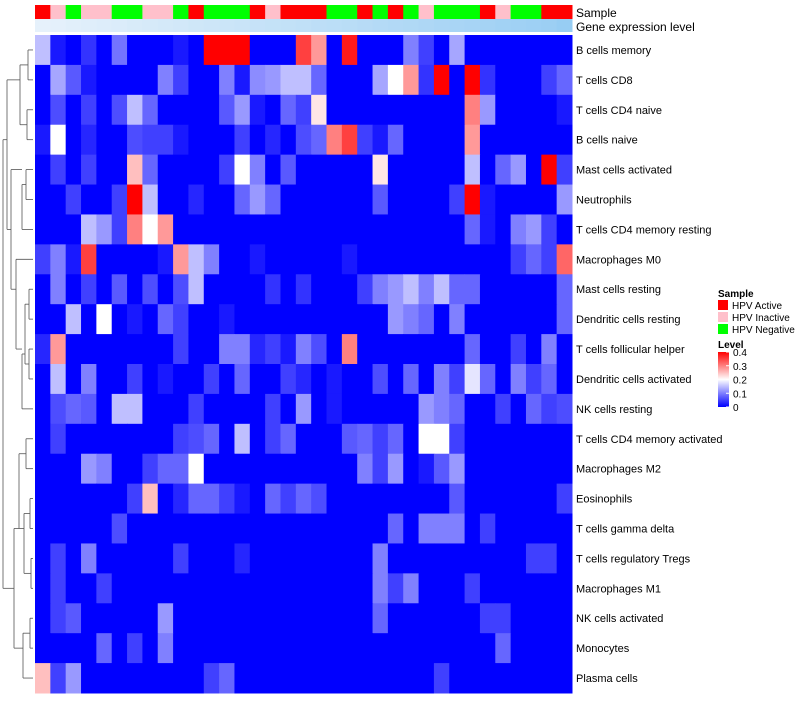 The image size is (800, 705). What do you see at coordinates (596, 13) in the screenshot?
I see `annotation-track-label-sample: Sample` at bounding box center [596, 13].